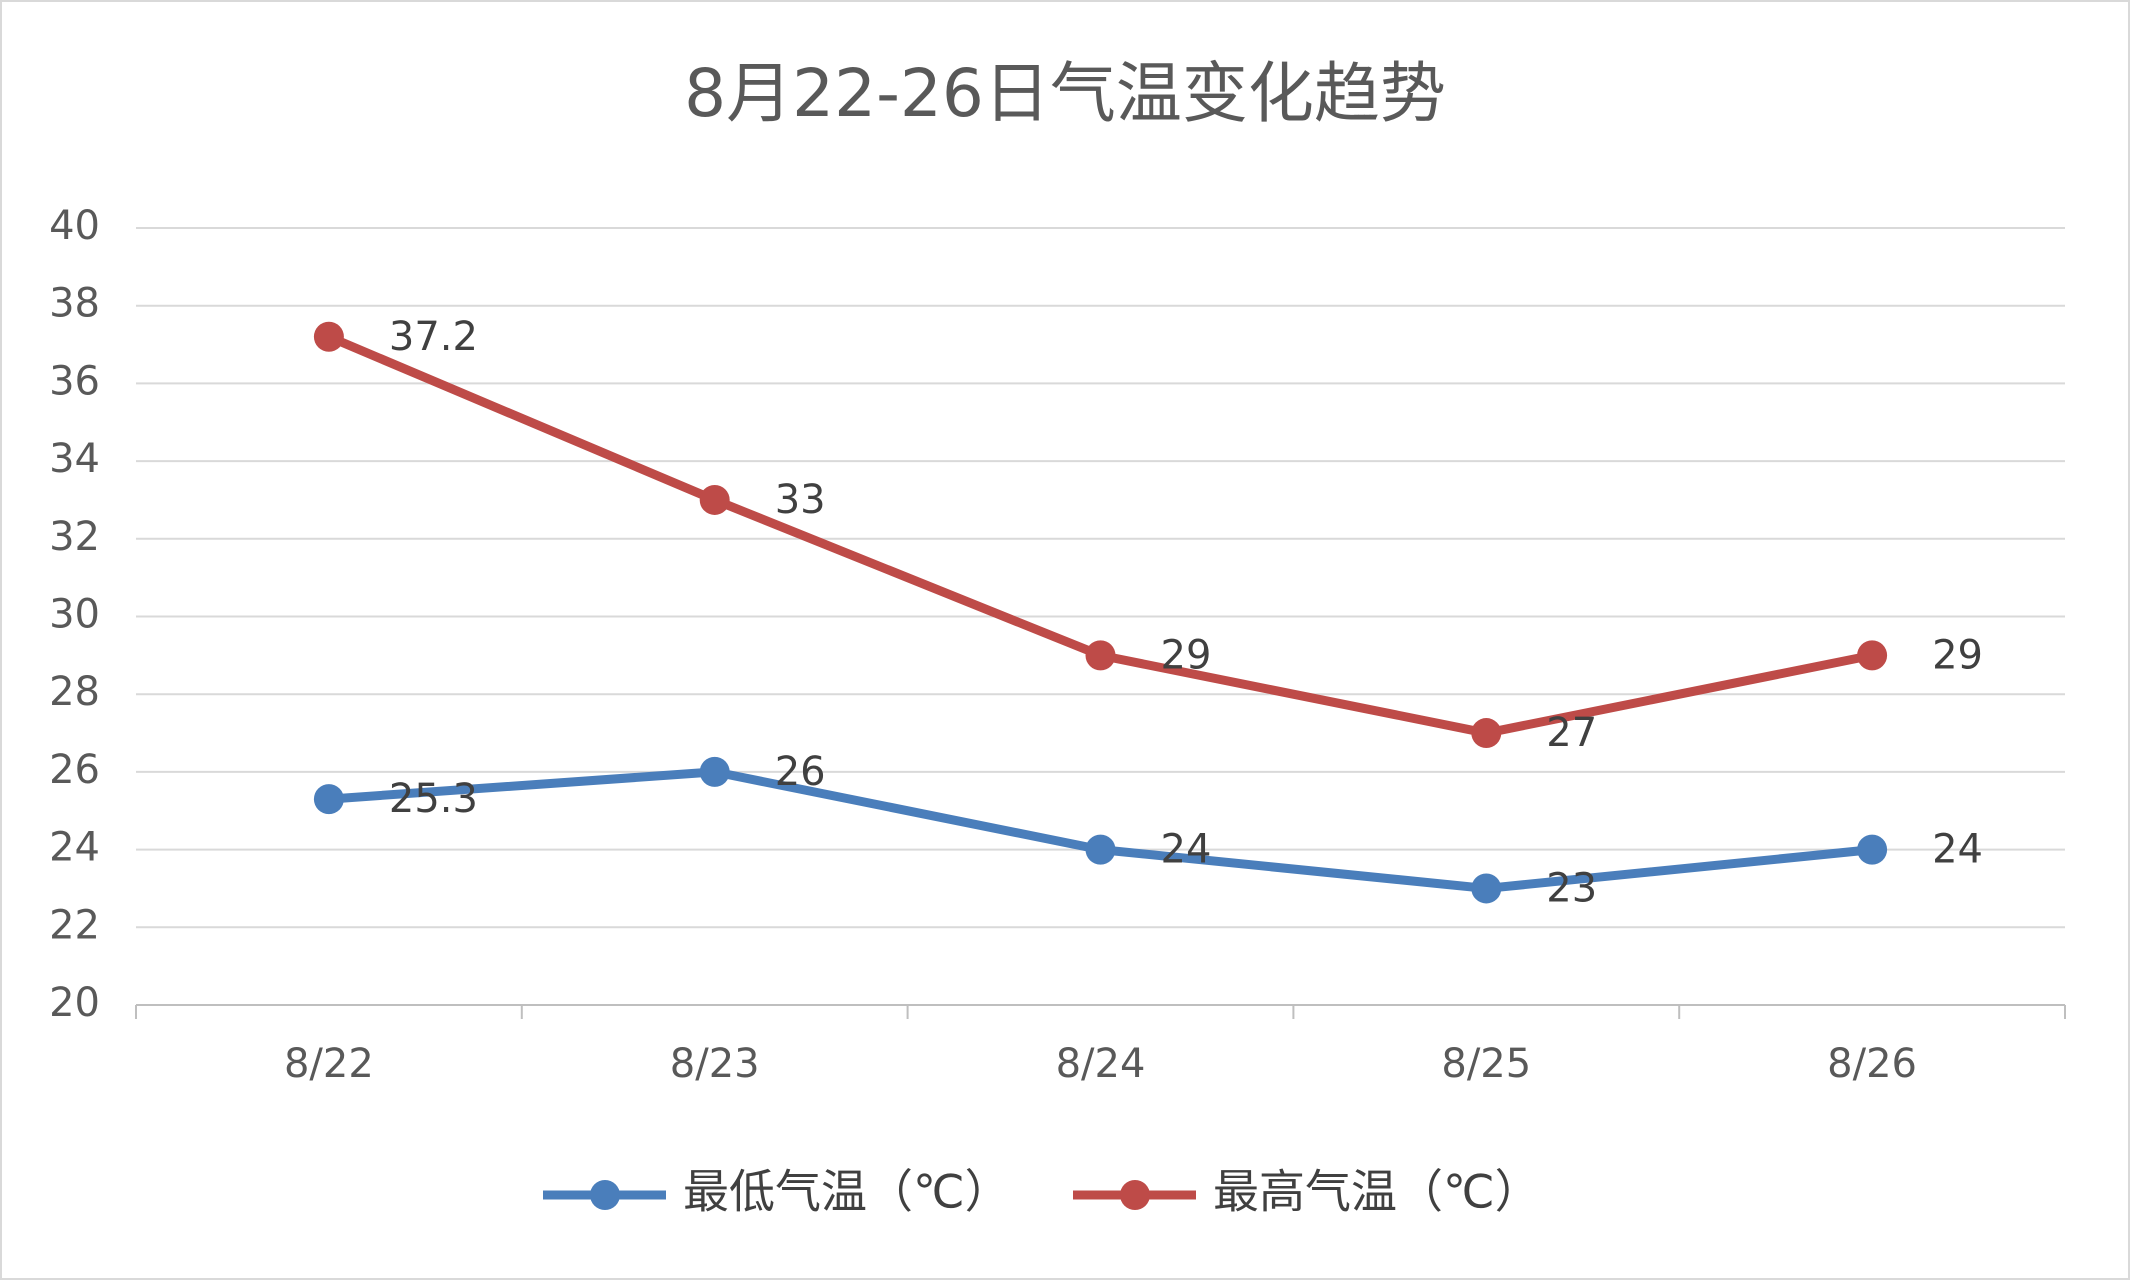 The width and height of the screenshot is (2130, 1280). What do you see at coordinates (74, 848) in the screenshot?
I see `y-tick-label: 24` at bounding box center [74, 848].